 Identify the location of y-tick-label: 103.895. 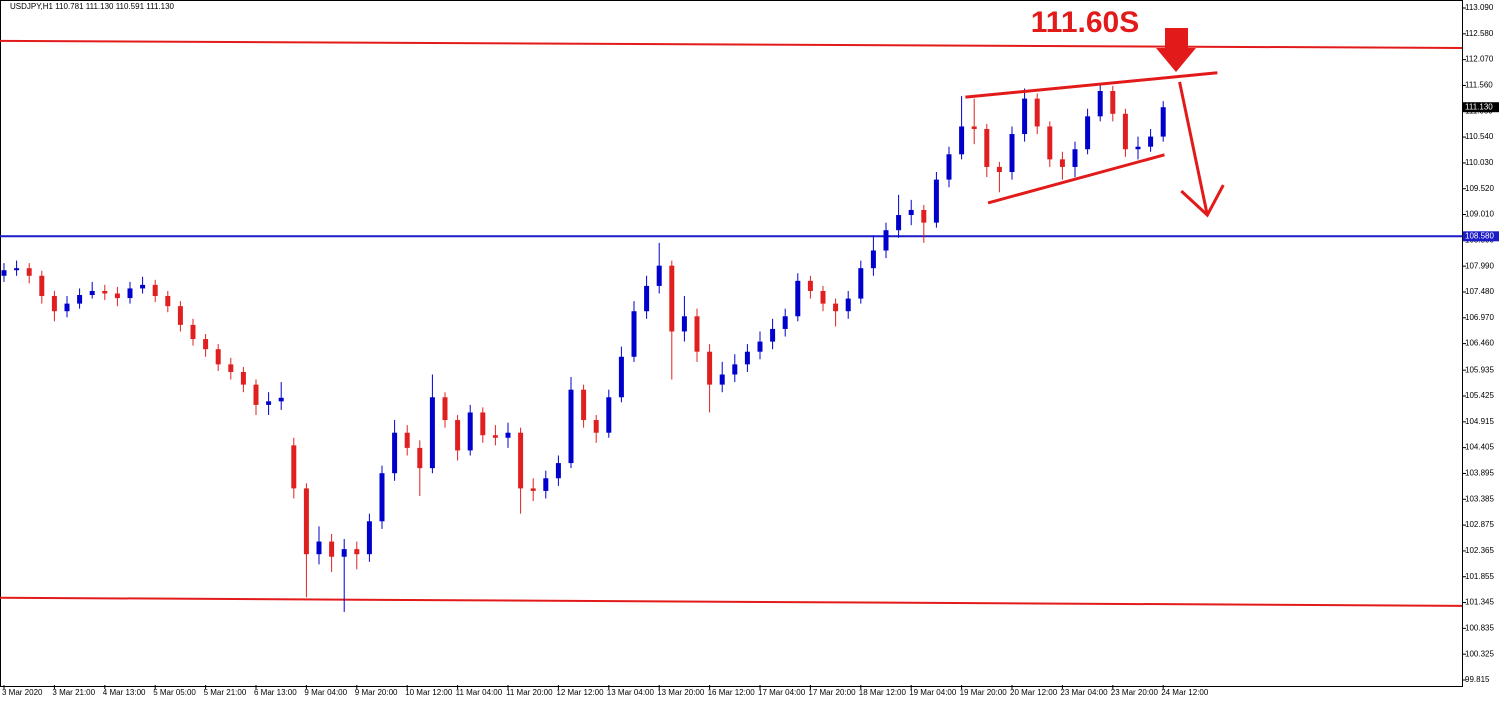
(1479, 473).